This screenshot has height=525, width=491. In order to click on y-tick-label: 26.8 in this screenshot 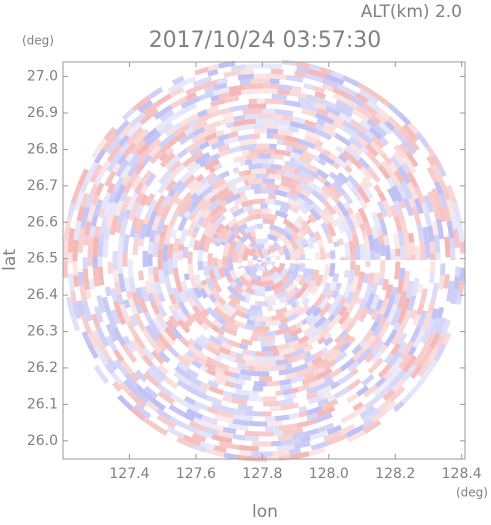, I will do `click(42, 149)`.